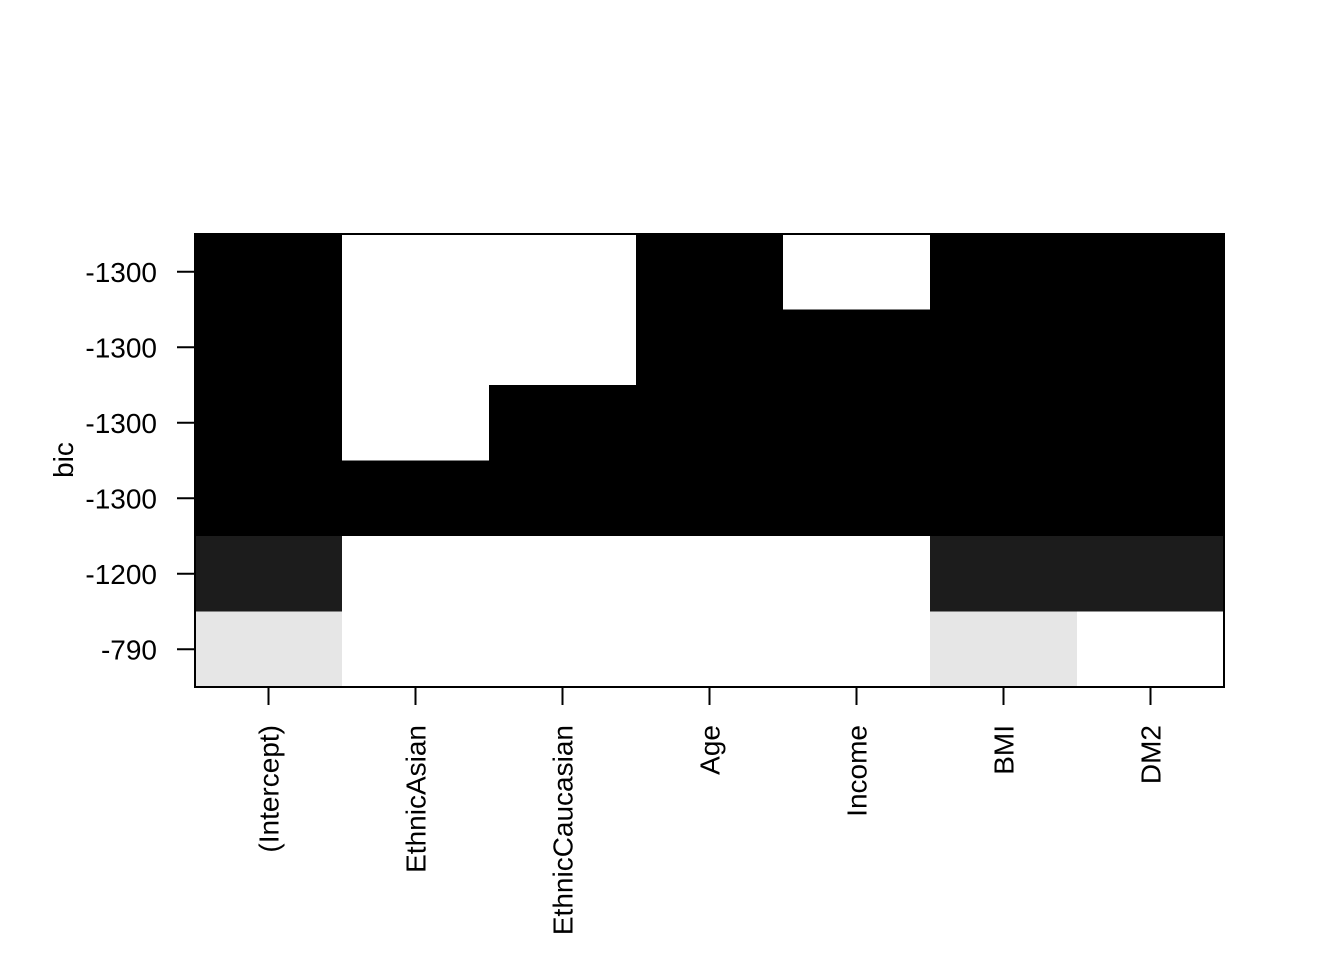  I want to click on x-tick-label: (Intercept), so click(269, 789).